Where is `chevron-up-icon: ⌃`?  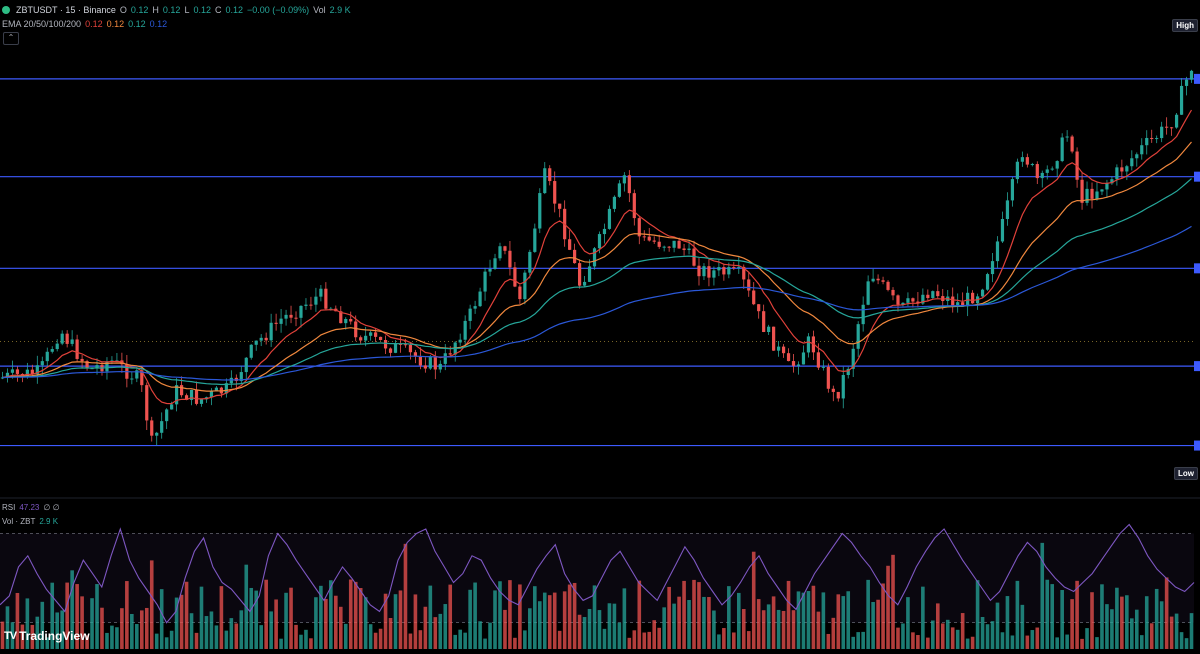 chevron-up-icon: ⌃ is located at coordinates (11, 37).